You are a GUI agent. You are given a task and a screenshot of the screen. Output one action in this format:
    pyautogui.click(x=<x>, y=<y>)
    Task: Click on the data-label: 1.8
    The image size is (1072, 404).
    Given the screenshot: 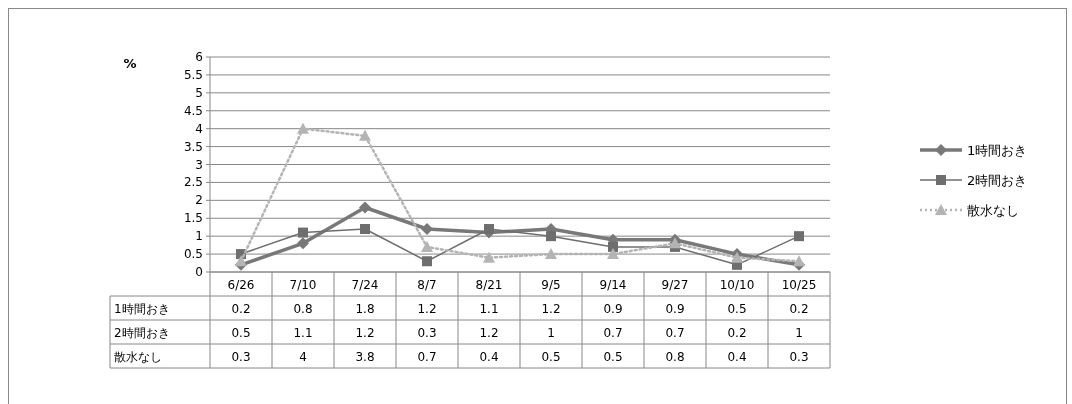 What is the action you would take?
    pyautogui.click(x=365, y=309)
    